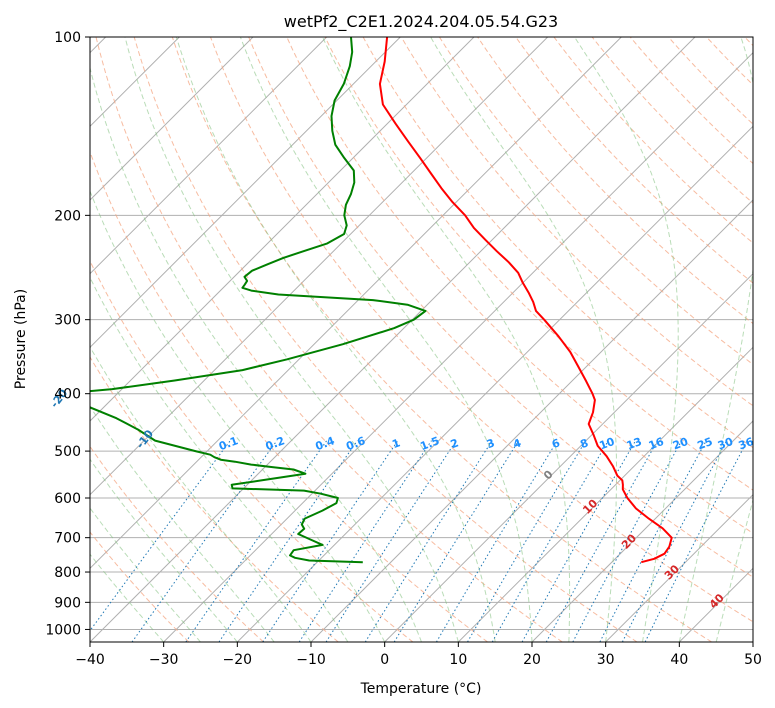 The width and height of the screenshot is (775, 708). What do you see at coordinates (606, 660) in the screenshot?
I see `x-tick-label: 30` at bounding box center [606, 660].